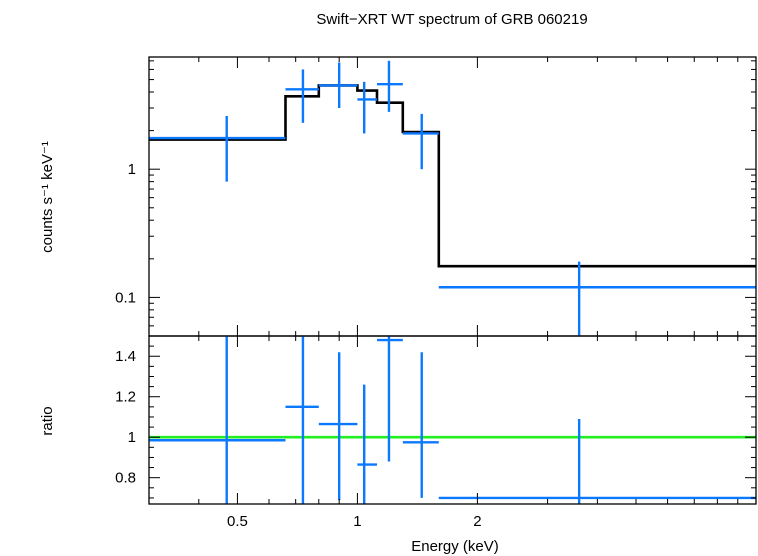  Describe the element at coordinates (125, 397) in the screenshot. I see `y-tick-label: 1.2` at that location.